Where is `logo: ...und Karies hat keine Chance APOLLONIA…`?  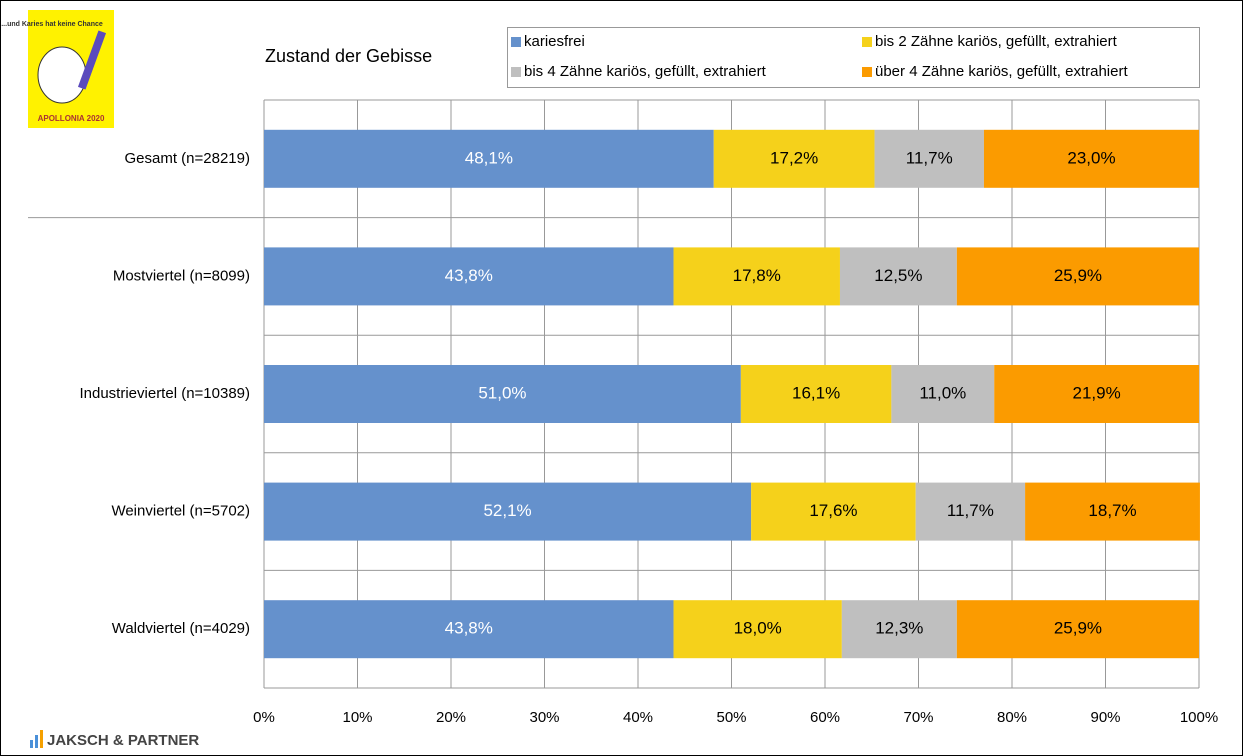
logo: ...und Karies hat keine Chance APOLLONIA… is located at coordinates (57, 69).